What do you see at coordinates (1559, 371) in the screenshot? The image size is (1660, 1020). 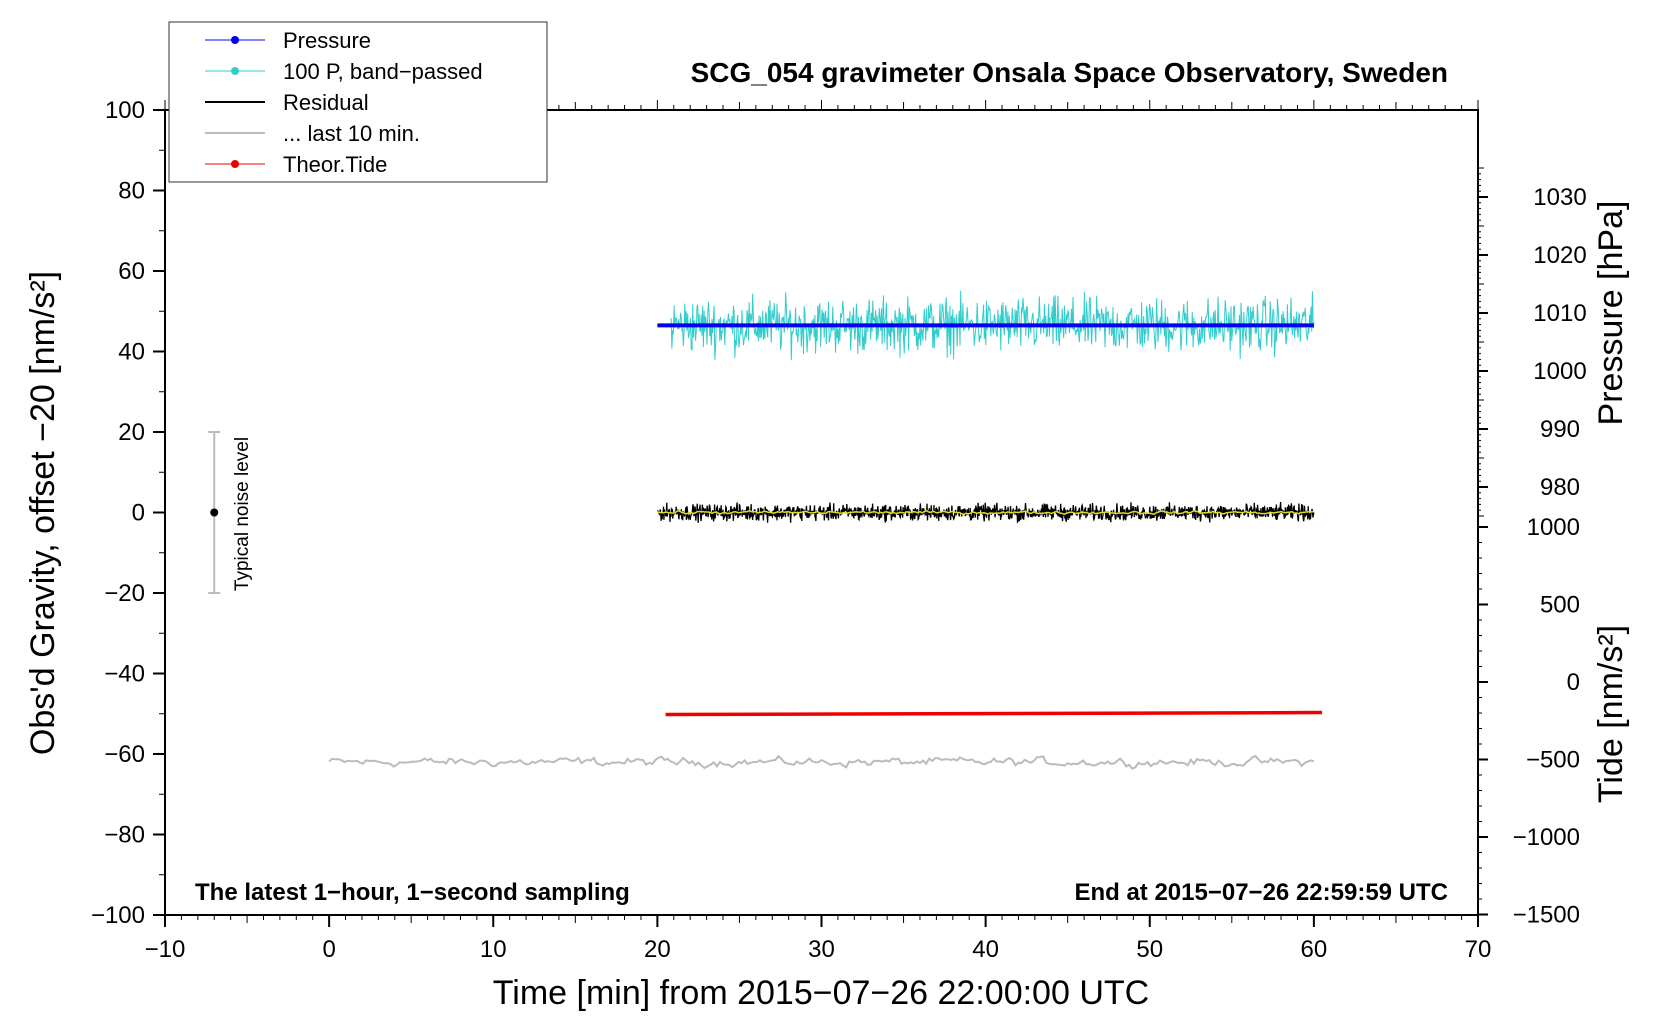 I see `pressure-tick-label: 1000` at bounding box center [1559, 371].